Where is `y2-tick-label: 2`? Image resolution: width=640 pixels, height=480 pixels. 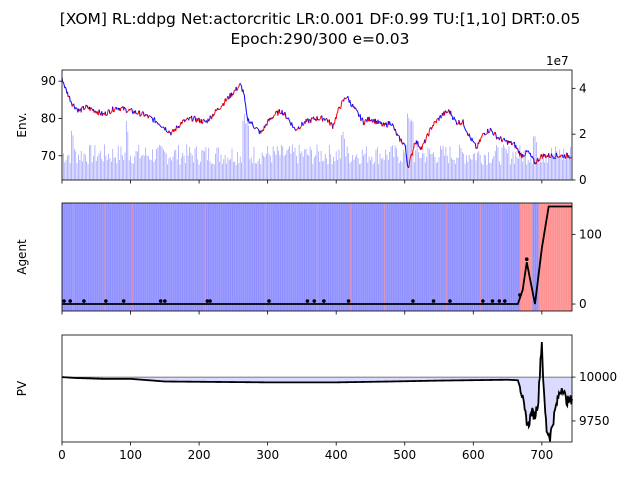 y2-tick-label: 2 is located at coordinates (583, 134).